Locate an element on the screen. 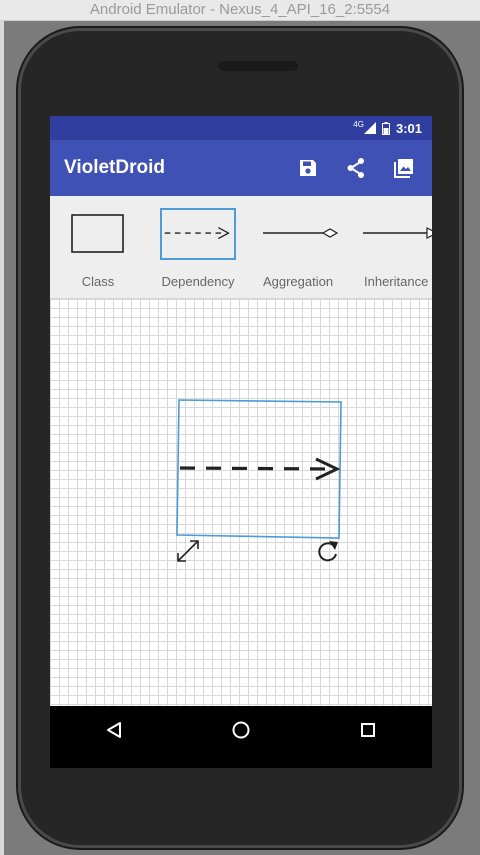  emulator-title-bar: Android Emulator - Nexus_4_API_16_2:5554 is located at coordinates (240, 10).